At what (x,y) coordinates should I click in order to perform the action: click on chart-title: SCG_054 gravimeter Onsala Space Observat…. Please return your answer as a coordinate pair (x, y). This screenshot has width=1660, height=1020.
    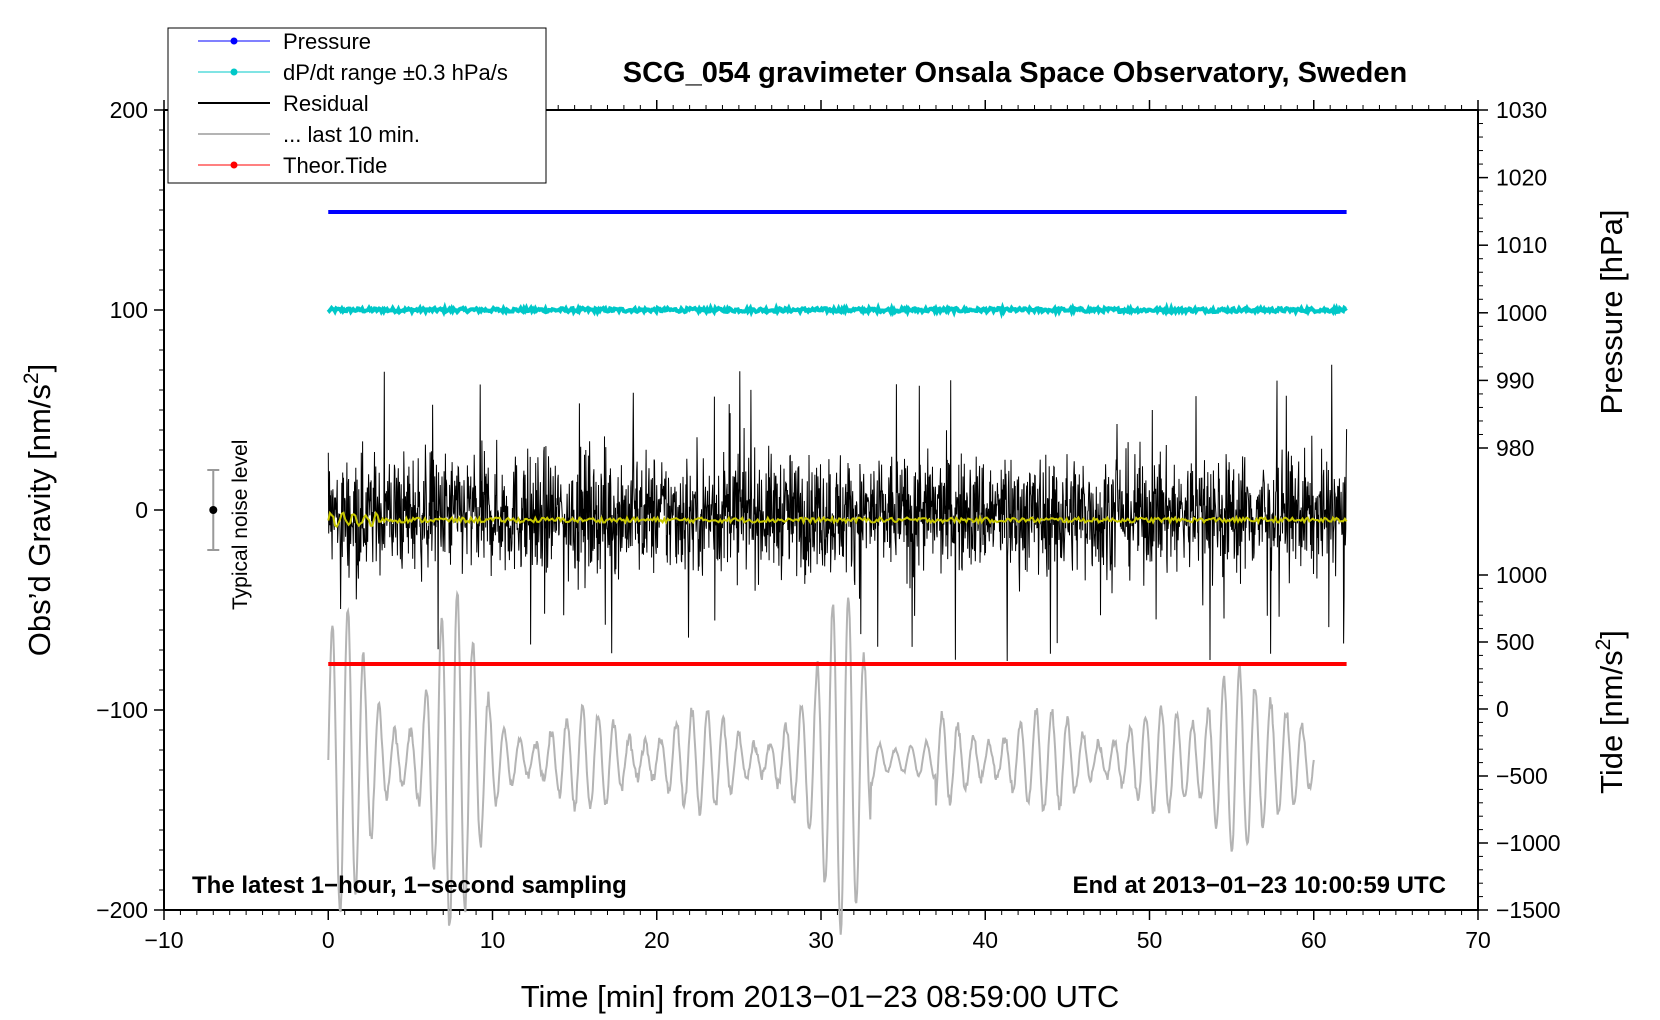
    Looking at the image, I should click on (1015, 73).